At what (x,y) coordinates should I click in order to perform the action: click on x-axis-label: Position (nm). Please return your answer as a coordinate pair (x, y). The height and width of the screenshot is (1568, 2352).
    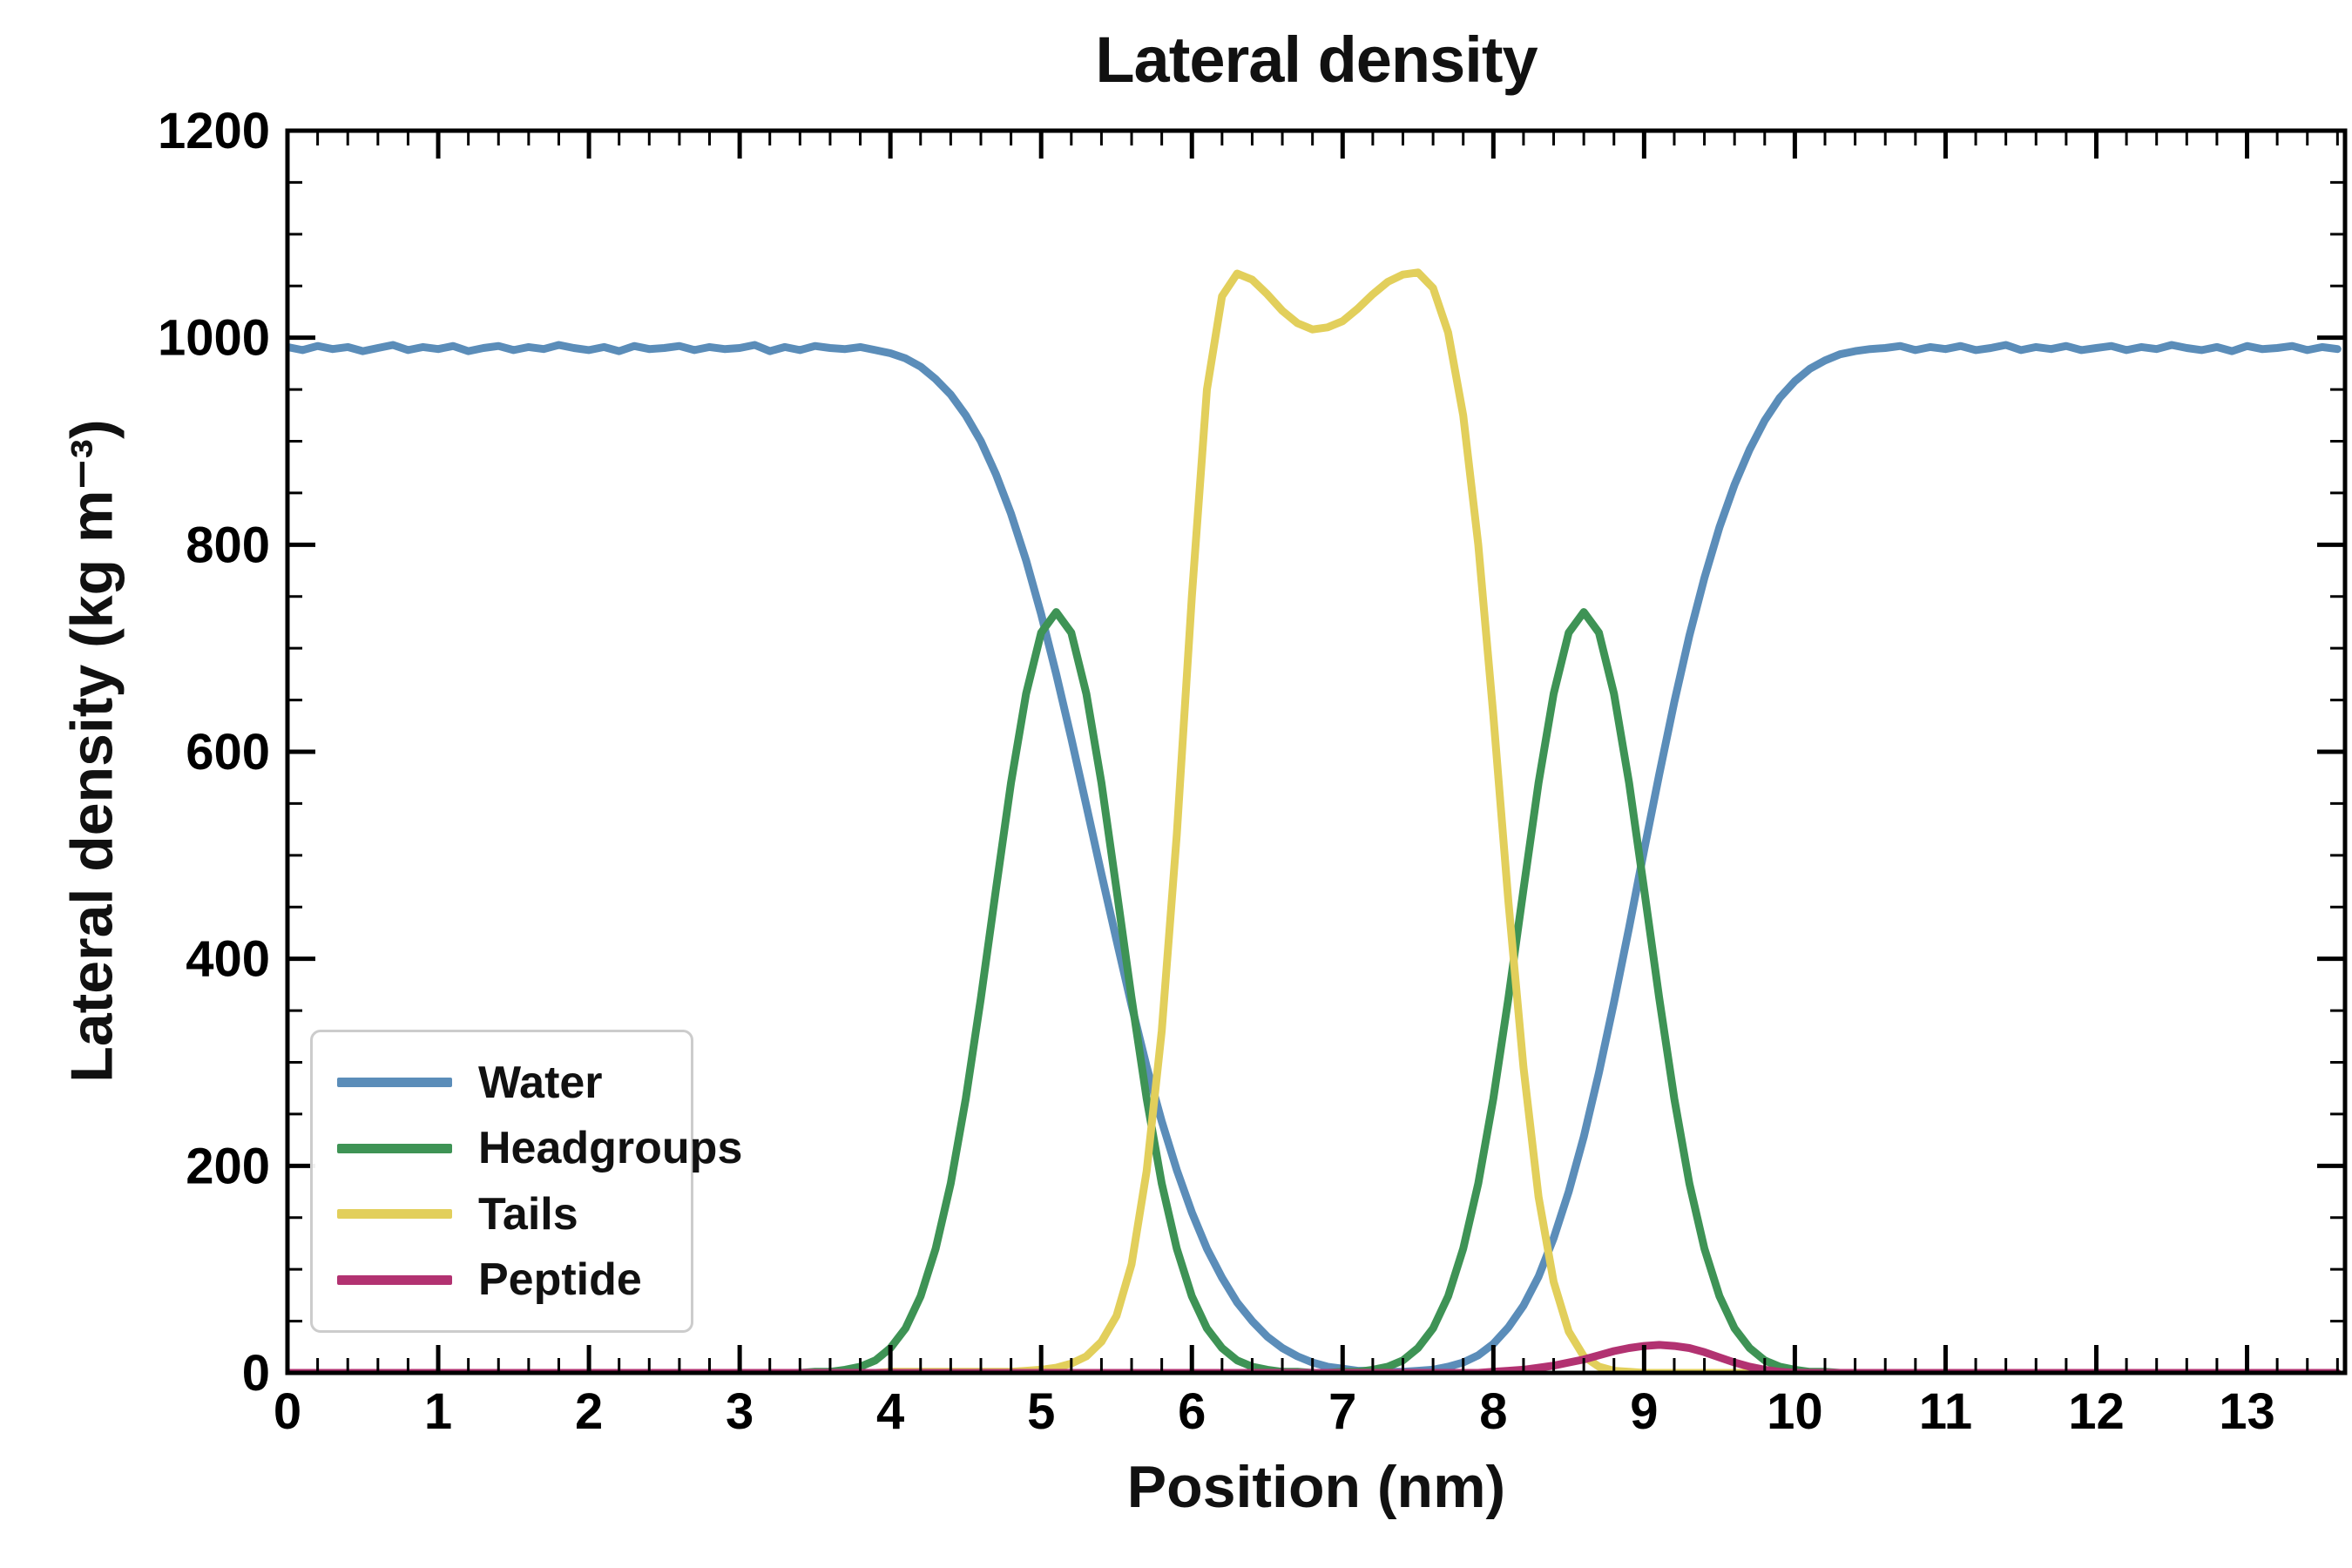
    Looking at the image, I should click on (1316, 1487).